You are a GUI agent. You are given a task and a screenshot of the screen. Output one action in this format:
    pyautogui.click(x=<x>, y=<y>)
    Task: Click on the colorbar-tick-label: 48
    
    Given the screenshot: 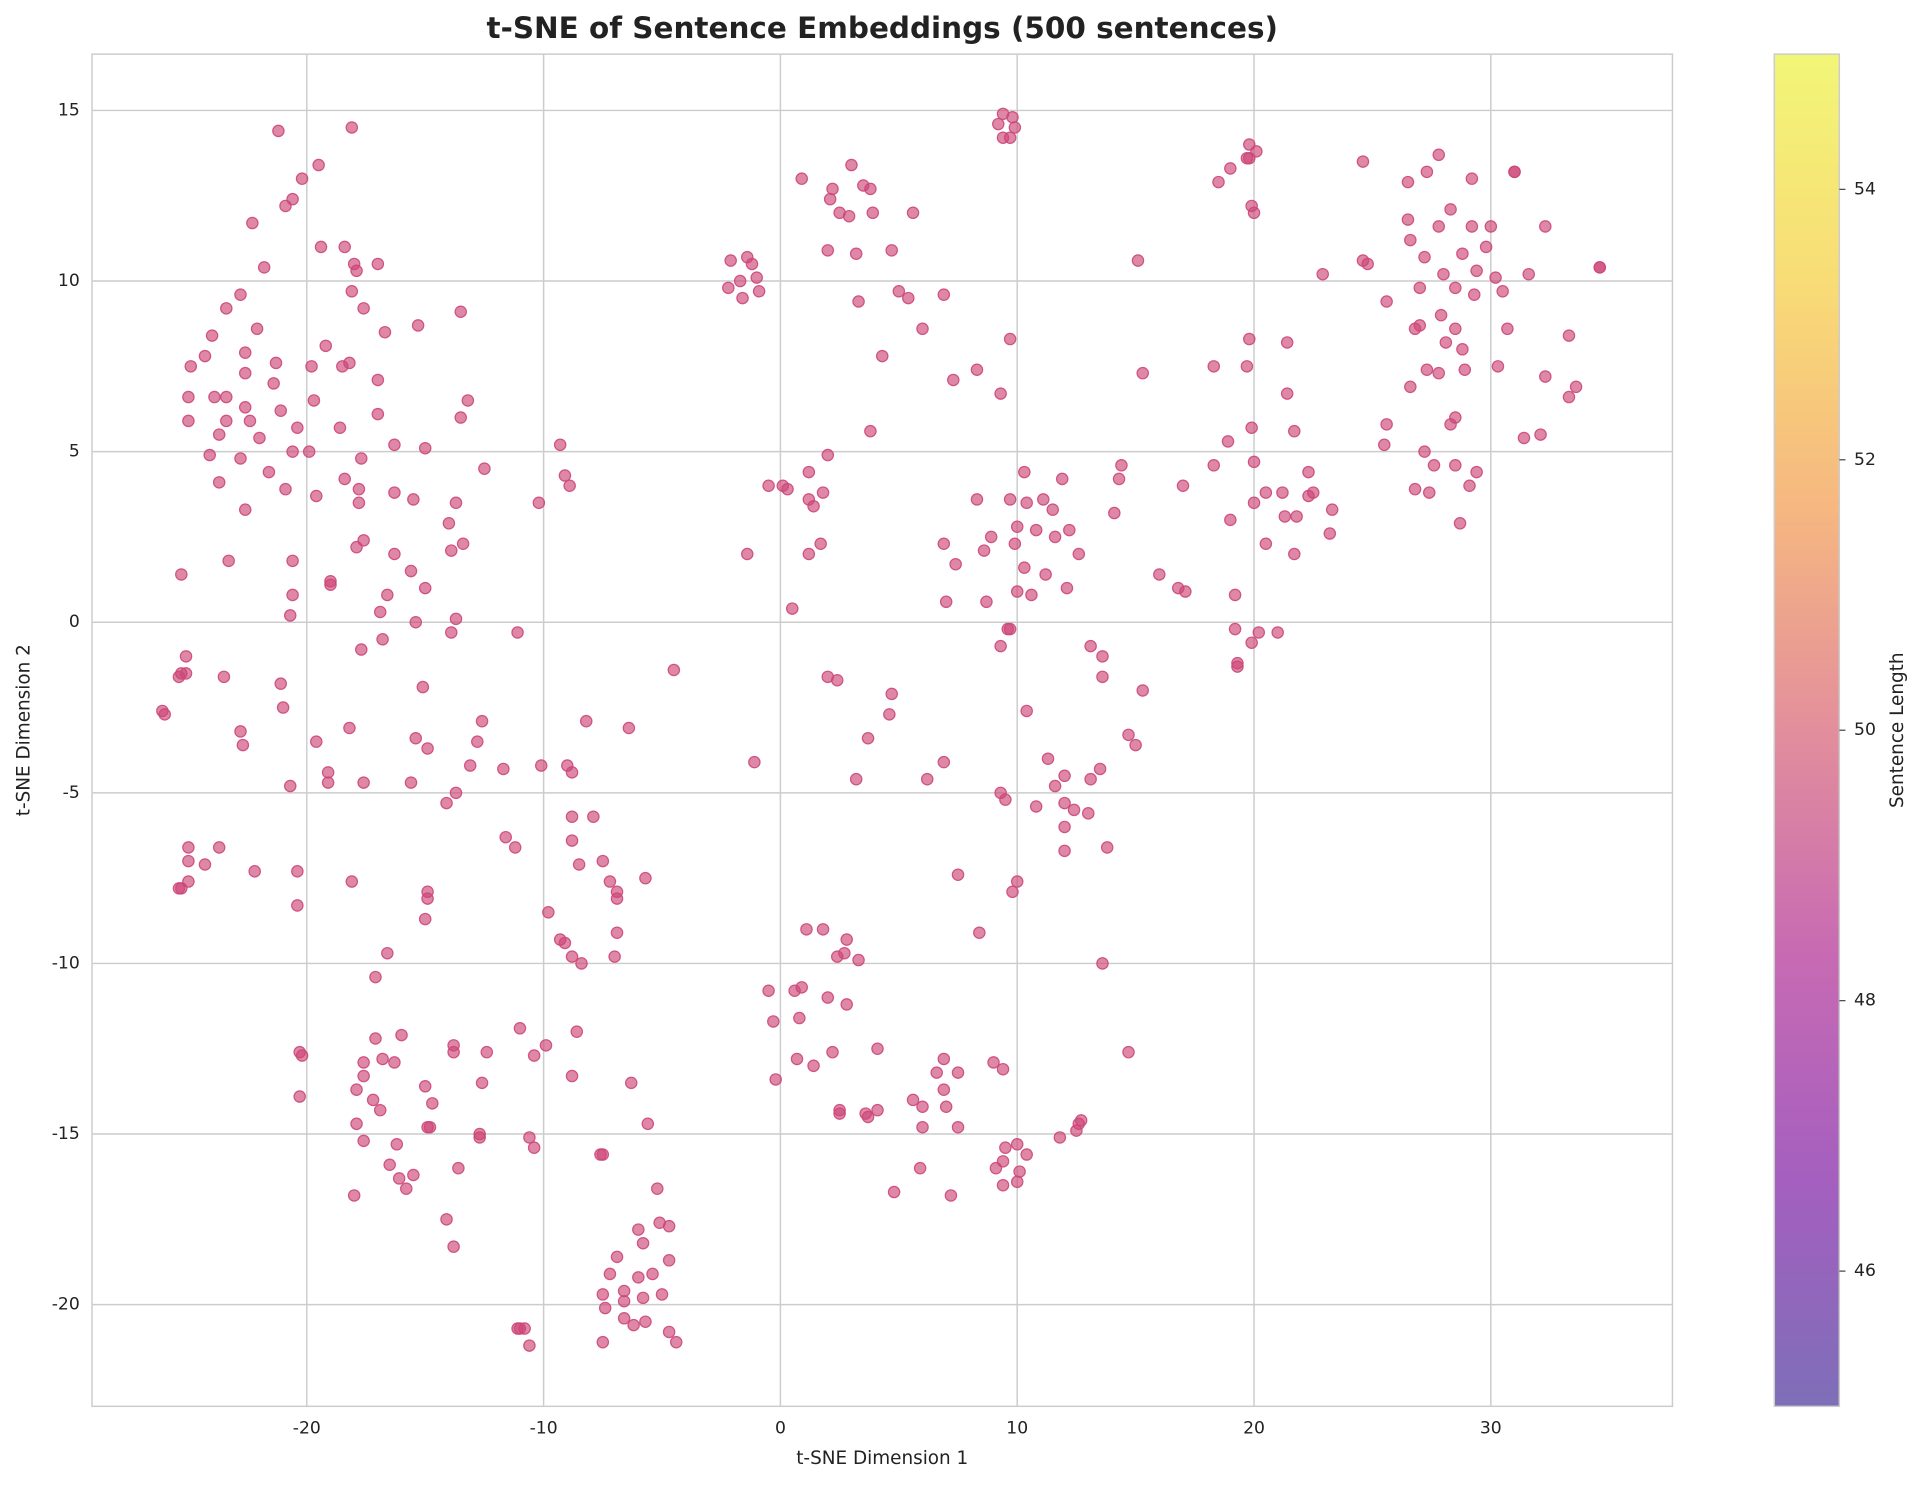 What is the action you would take?
    pyautogui.click(x=1865, y=1001)
    